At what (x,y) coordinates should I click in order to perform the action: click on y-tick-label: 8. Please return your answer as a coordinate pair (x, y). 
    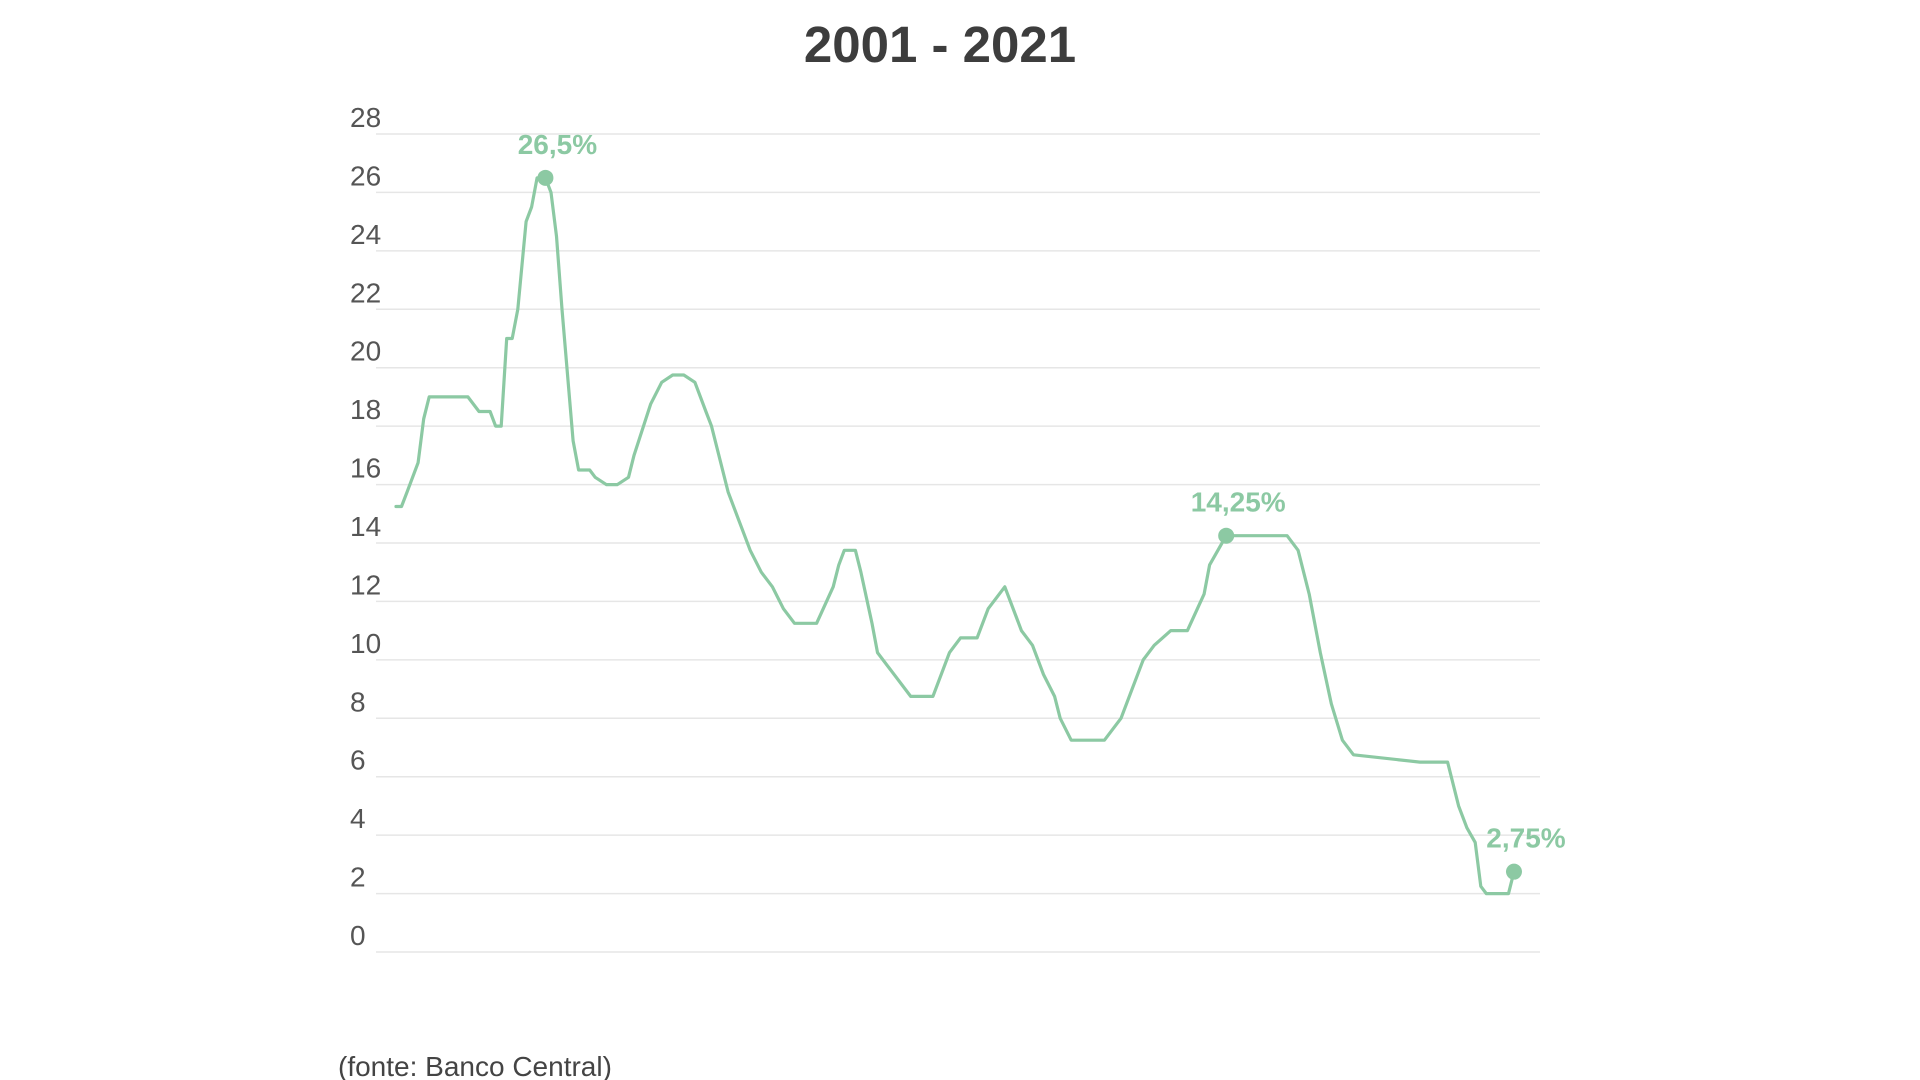
    Looking at the image, I should click on (358, 701).